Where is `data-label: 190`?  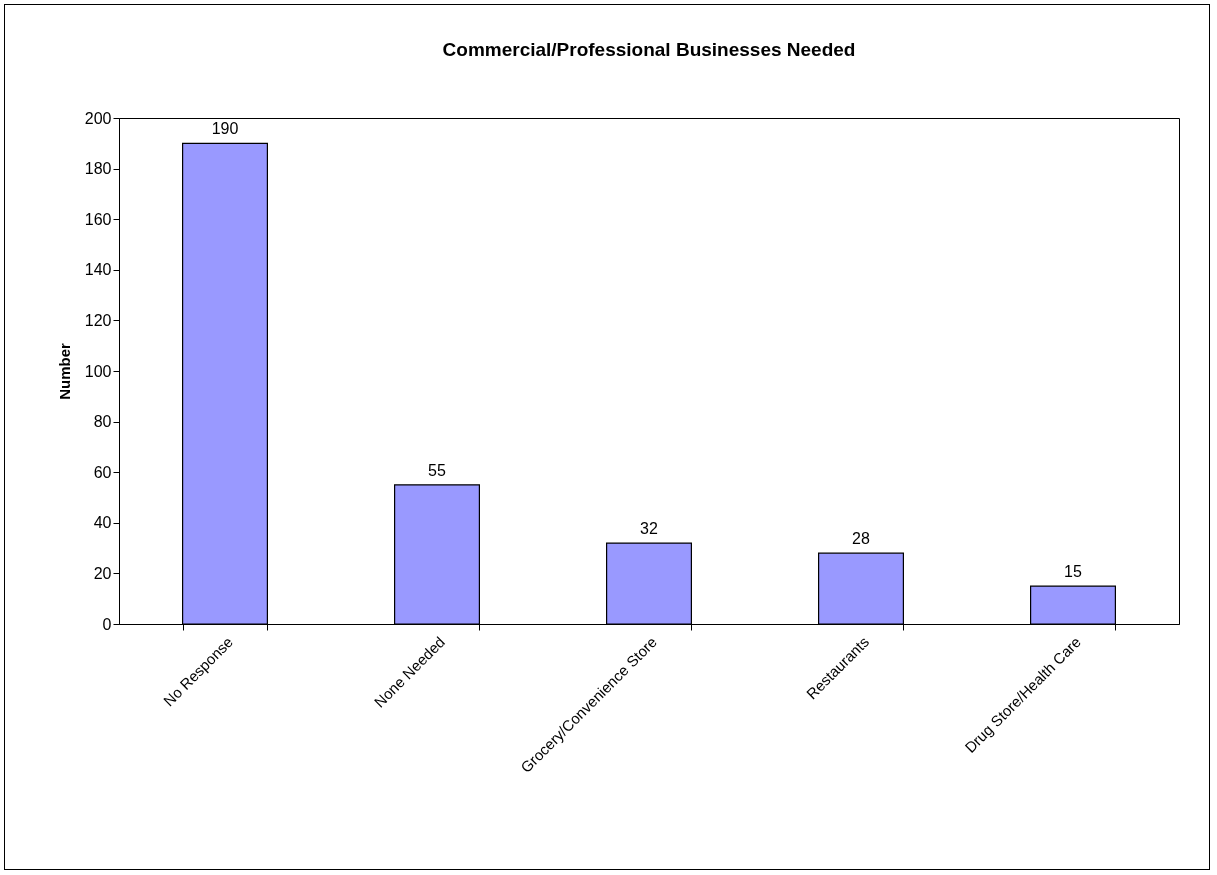
data-label: 190 is located at coordinates (225, 129).